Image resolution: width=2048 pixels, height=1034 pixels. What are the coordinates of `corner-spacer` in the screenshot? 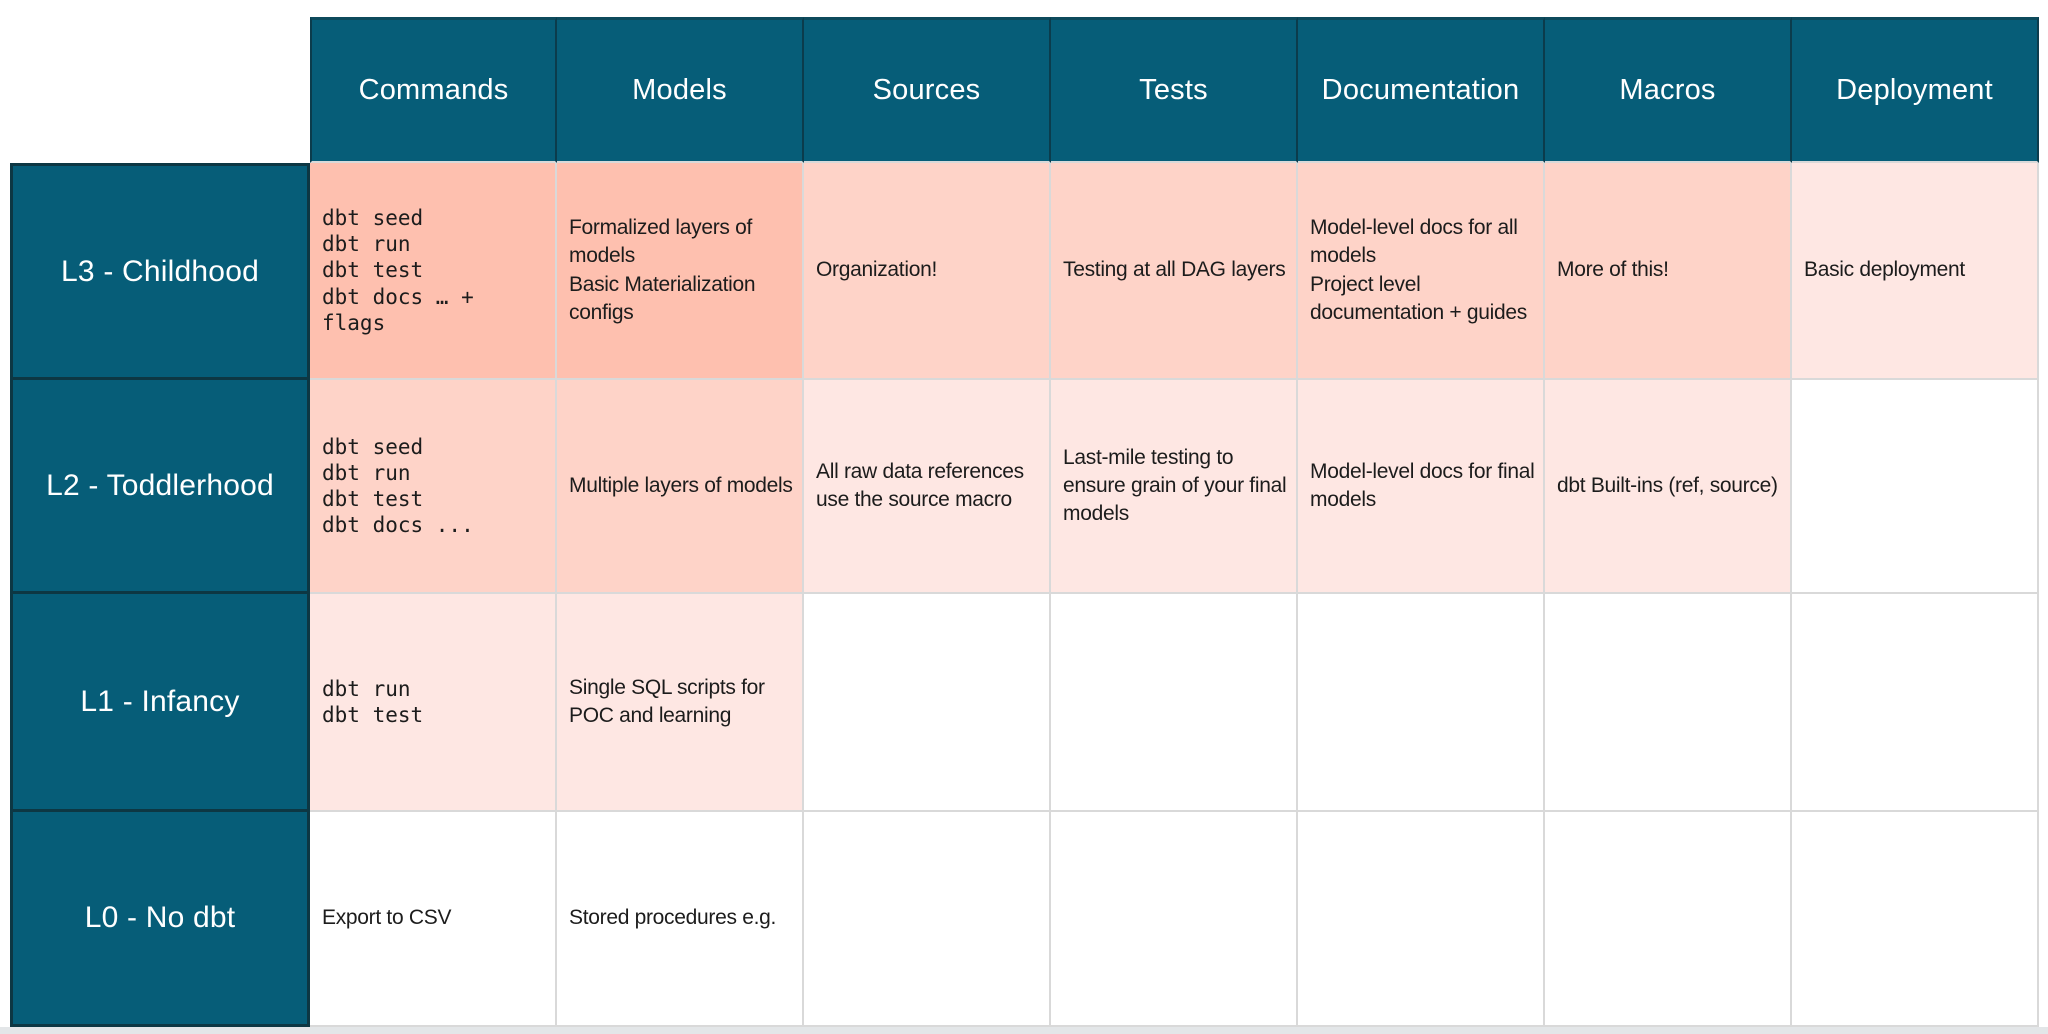 It's located at (160, 90).